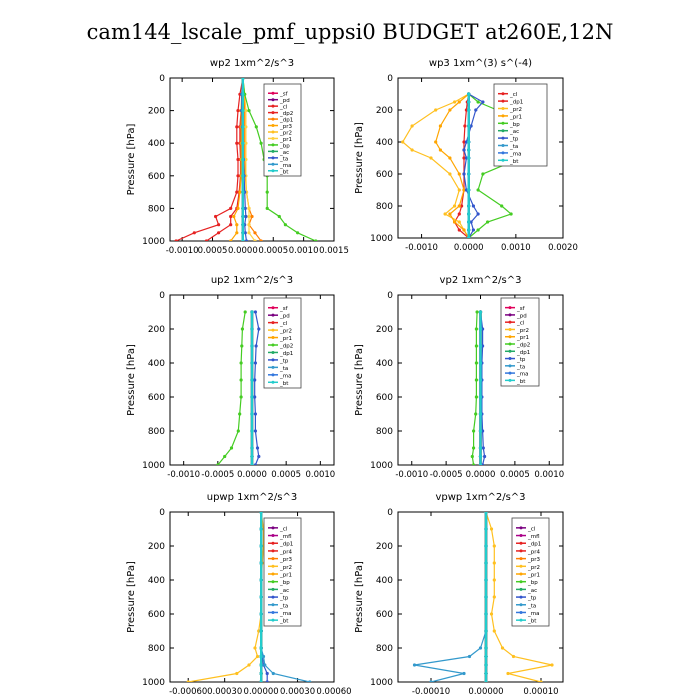 This screenshot has width=700, height=700. I want to click on legend-label: _ta, so click(513, 147).